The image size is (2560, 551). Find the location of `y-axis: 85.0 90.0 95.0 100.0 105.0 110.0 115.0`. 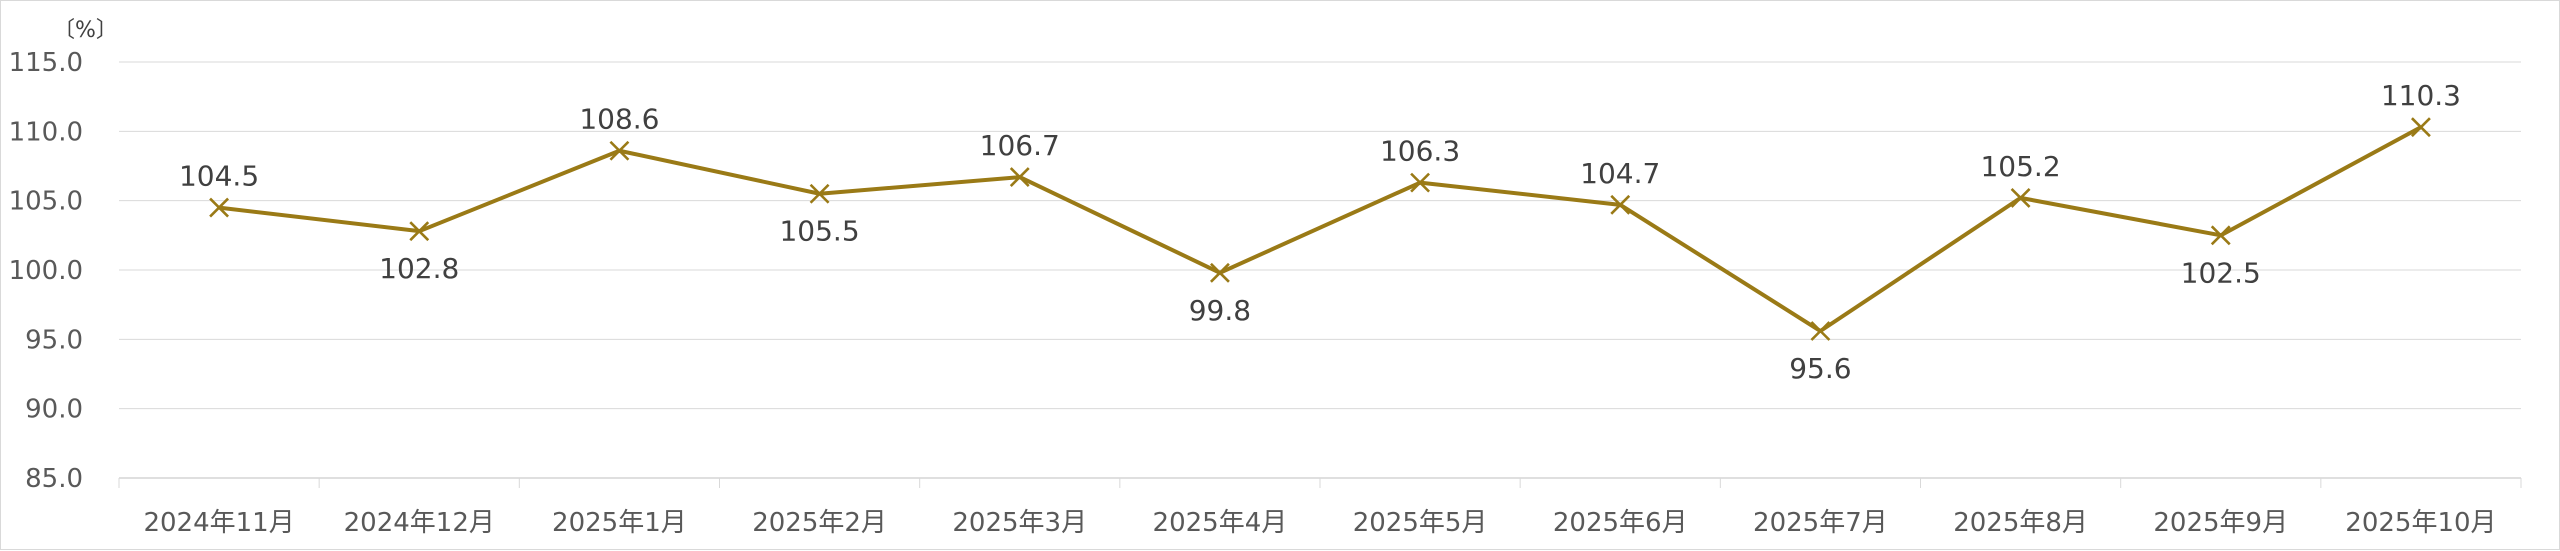

y-axis: 85.0 90.0 95.0 100.0 105.0 110.0 115.0 is located at coordinates (46, 271).